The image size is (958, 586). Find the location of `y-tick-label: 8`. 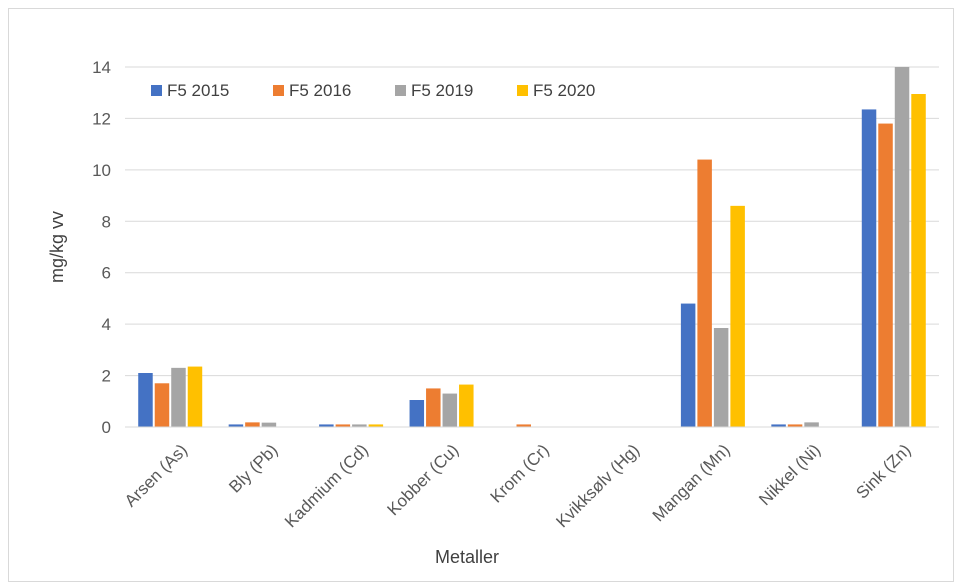

y-tick-label: 8 is located at coordinates (106, 221).